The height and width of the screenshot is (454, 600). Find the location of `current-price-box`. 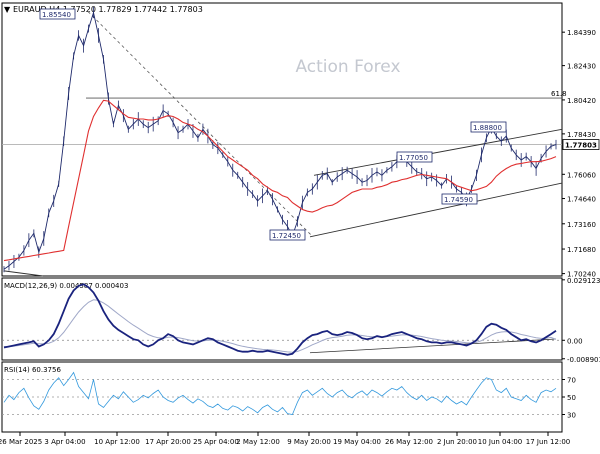

current-price-box is located at coordinates (581, 144).